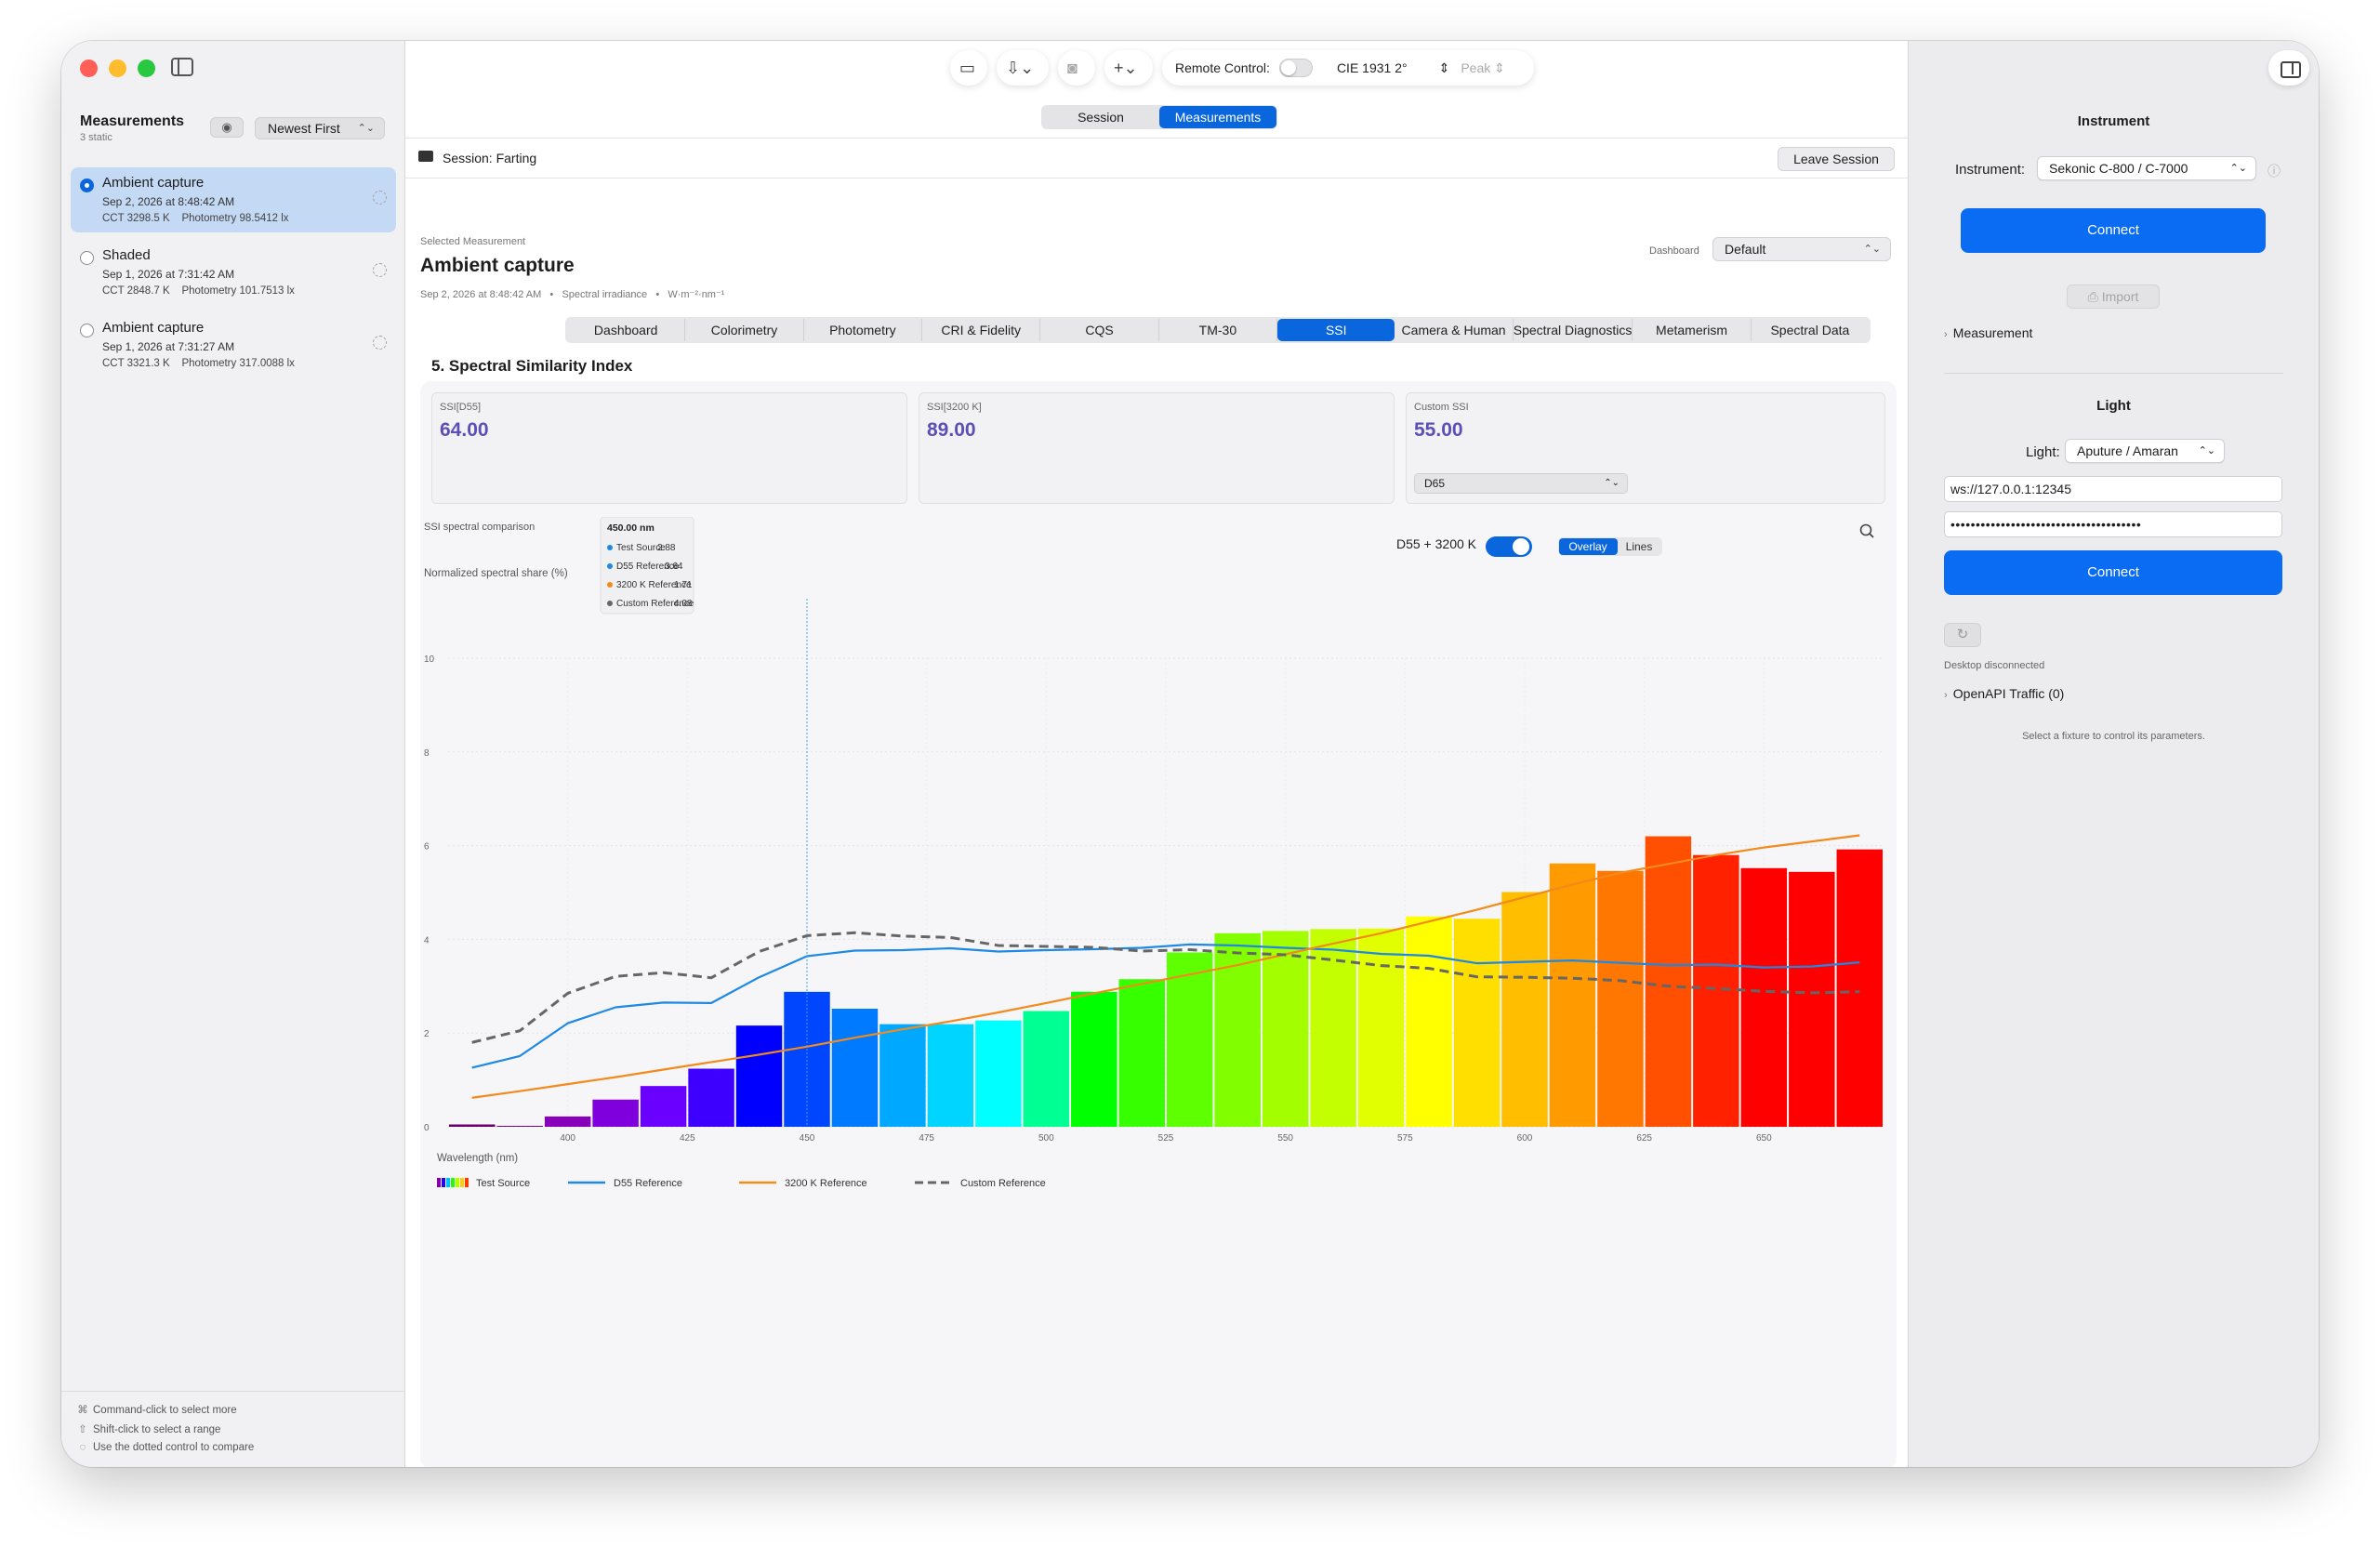  I want to click on measurement-disclosure: › Measurement, so click(1988, 332).